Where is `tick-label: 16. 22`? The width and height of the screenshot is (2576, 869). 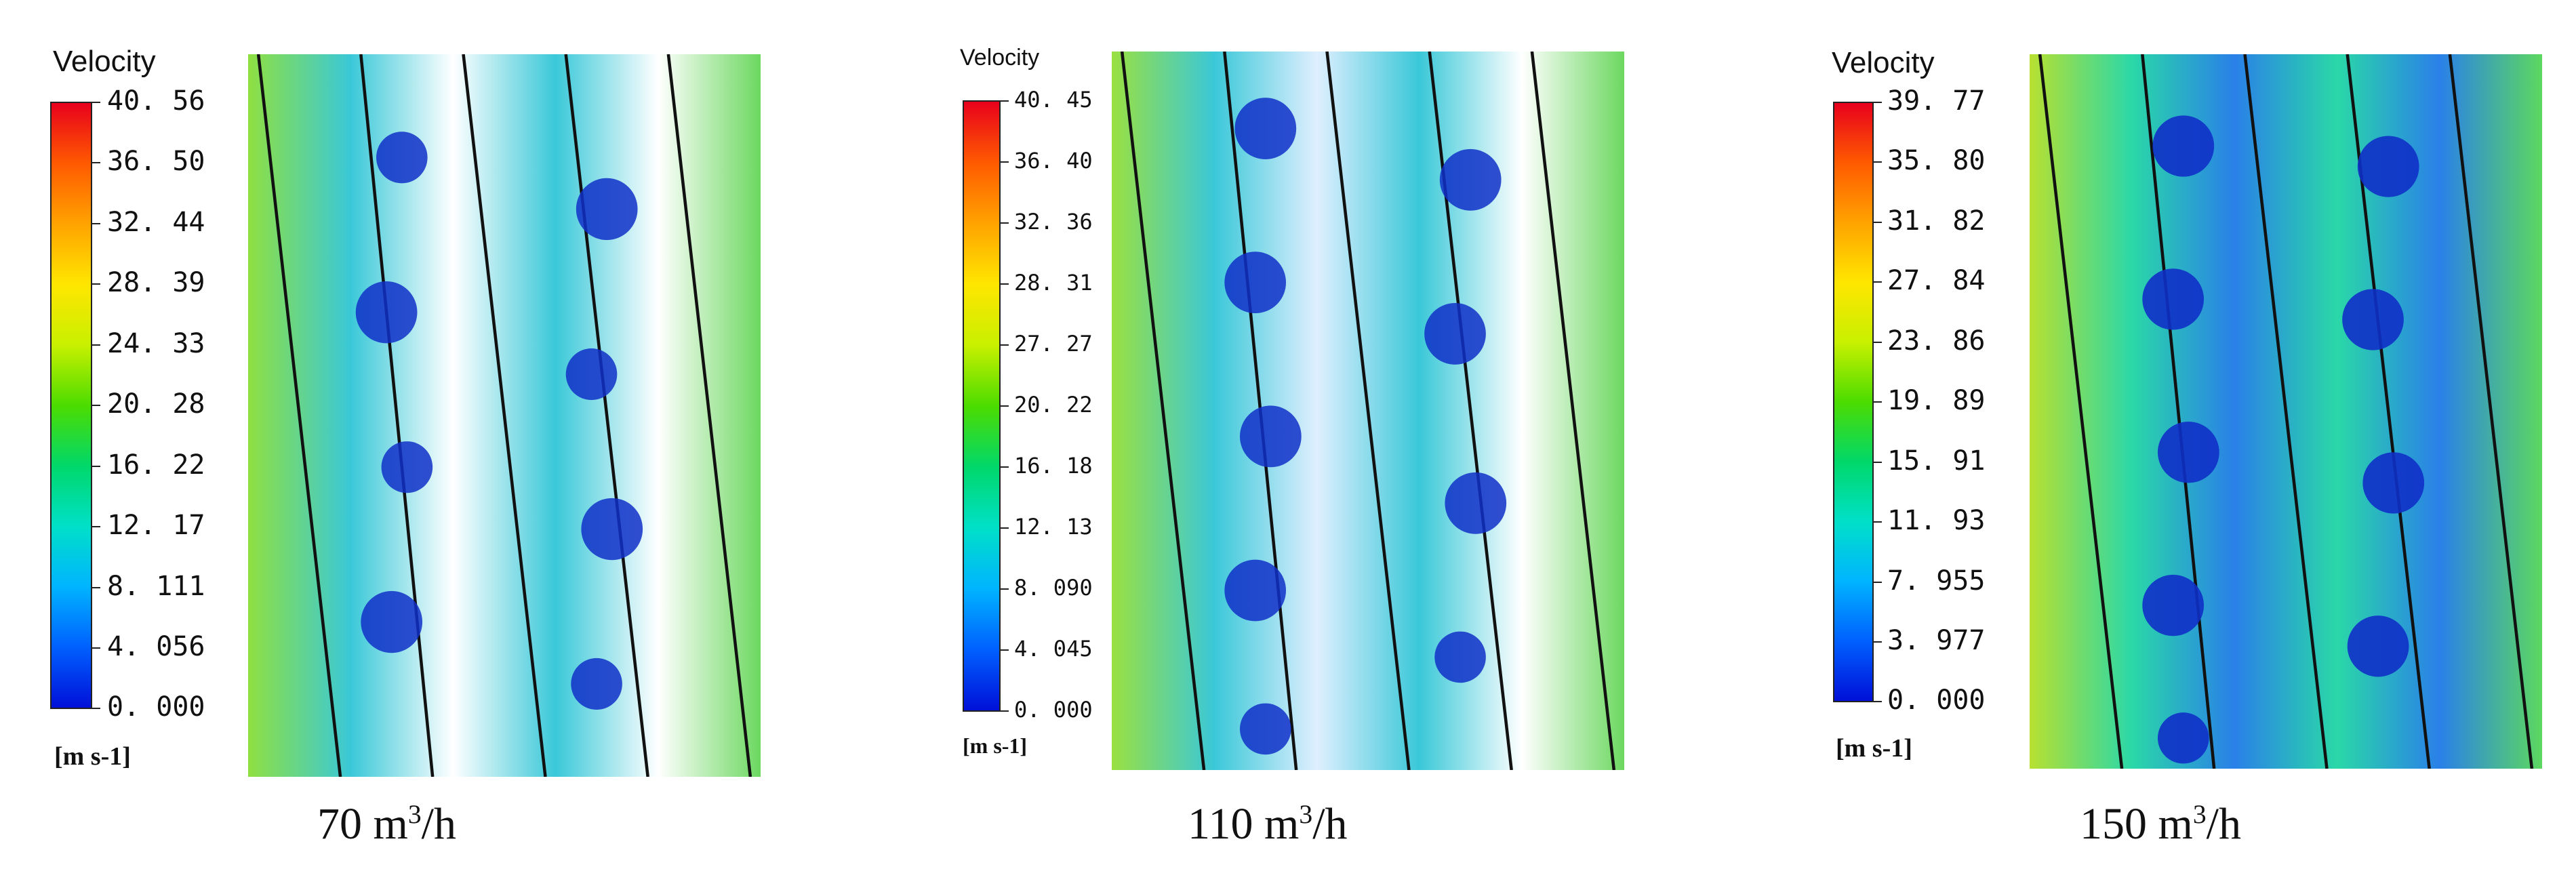 tick-label: 16. 22 is located at coordinates (156, 465).